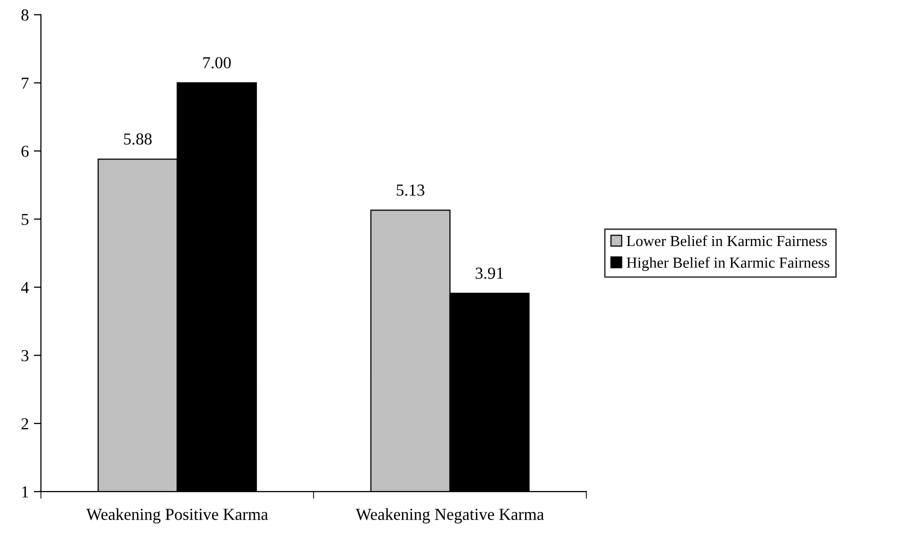 The width and height of the screenshot is (909, 545). What do you see at coordinates (25, 492) in the screenshot?
I see `y-tick-label: 1` at bounding box center [25, 492].